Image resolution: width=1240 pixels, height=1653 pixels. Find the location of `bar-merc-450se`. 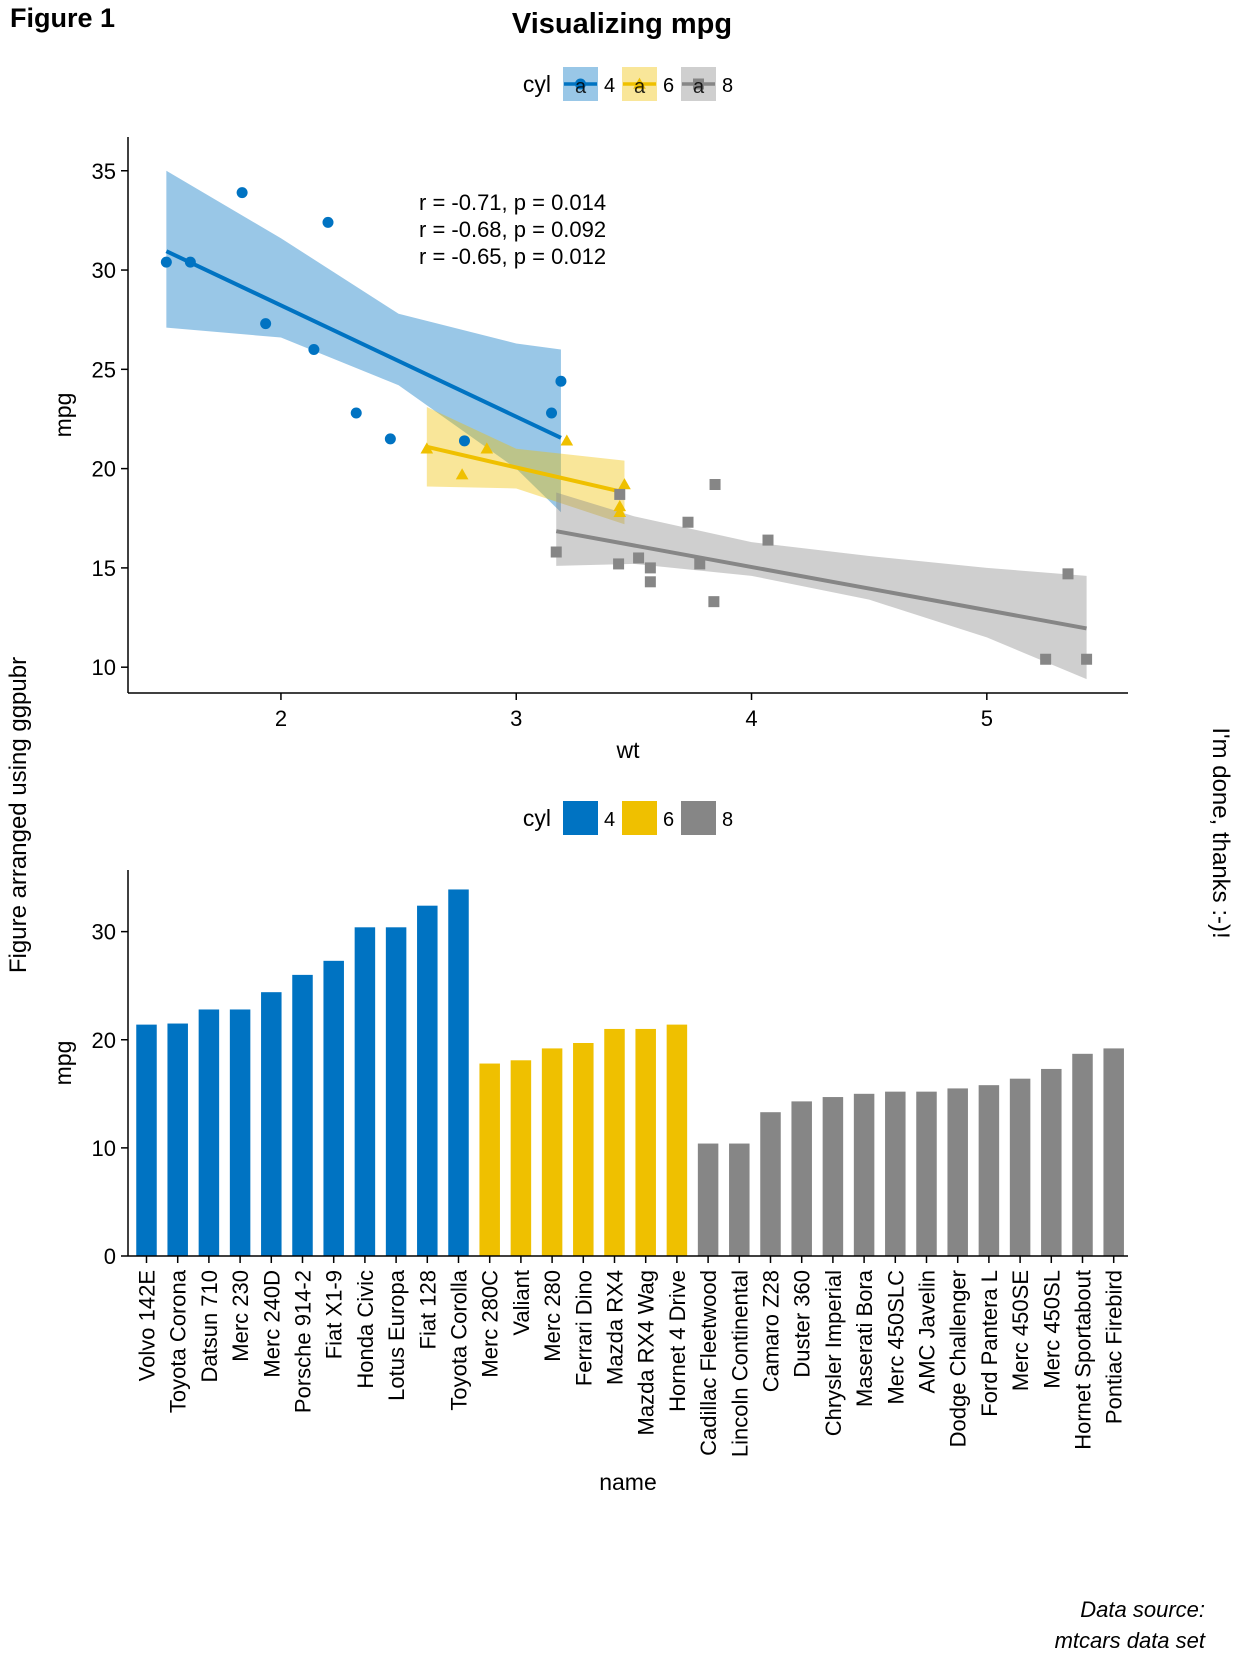

bar-merc-450se is located at coordinates (1020, 1167).